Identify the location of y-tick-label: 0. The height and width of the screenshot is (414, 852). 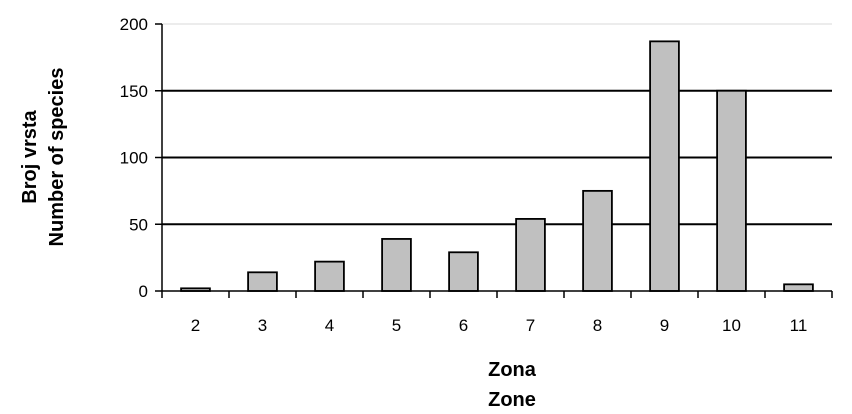
(143, 291).